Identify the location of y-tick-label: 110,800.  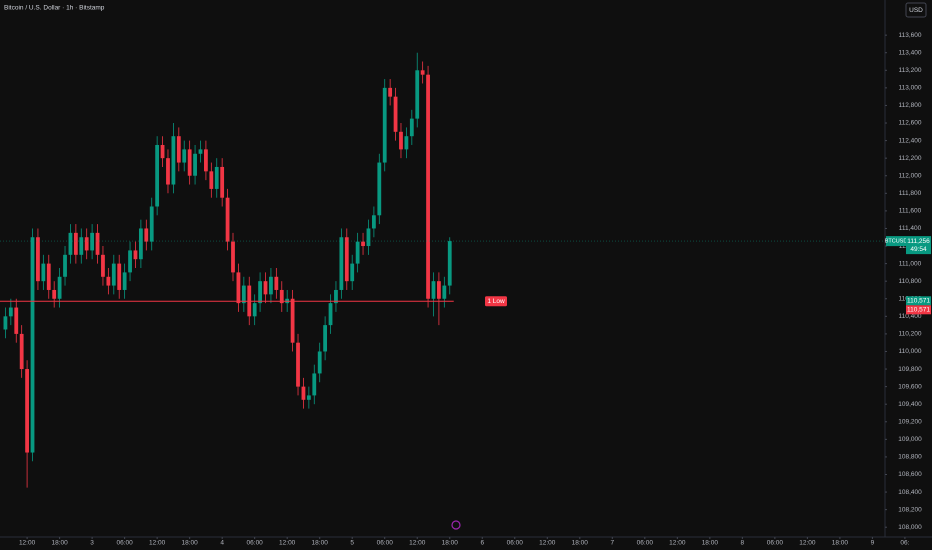
(909, 281).